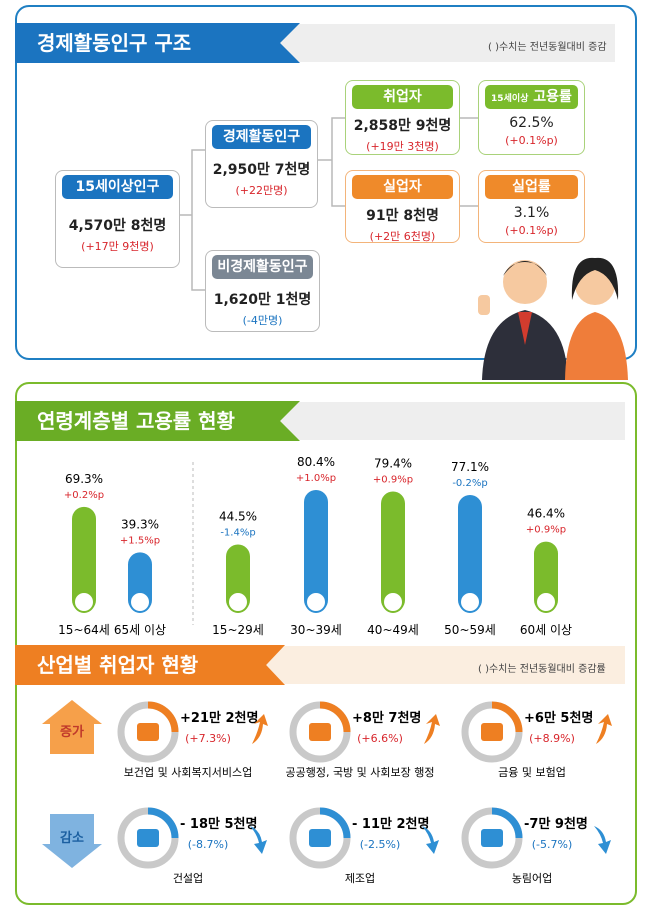  What do you see at coordinates (386, 718) in the screenshot?
I see `item-value: +8만 7천명` at bounding box center [386, 718].